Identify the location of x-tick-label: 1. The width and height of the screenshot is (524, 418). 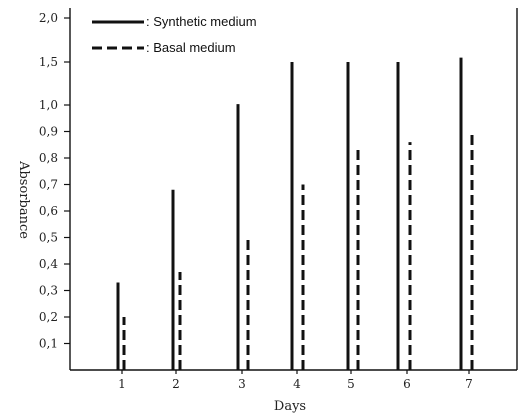
(122, 384).